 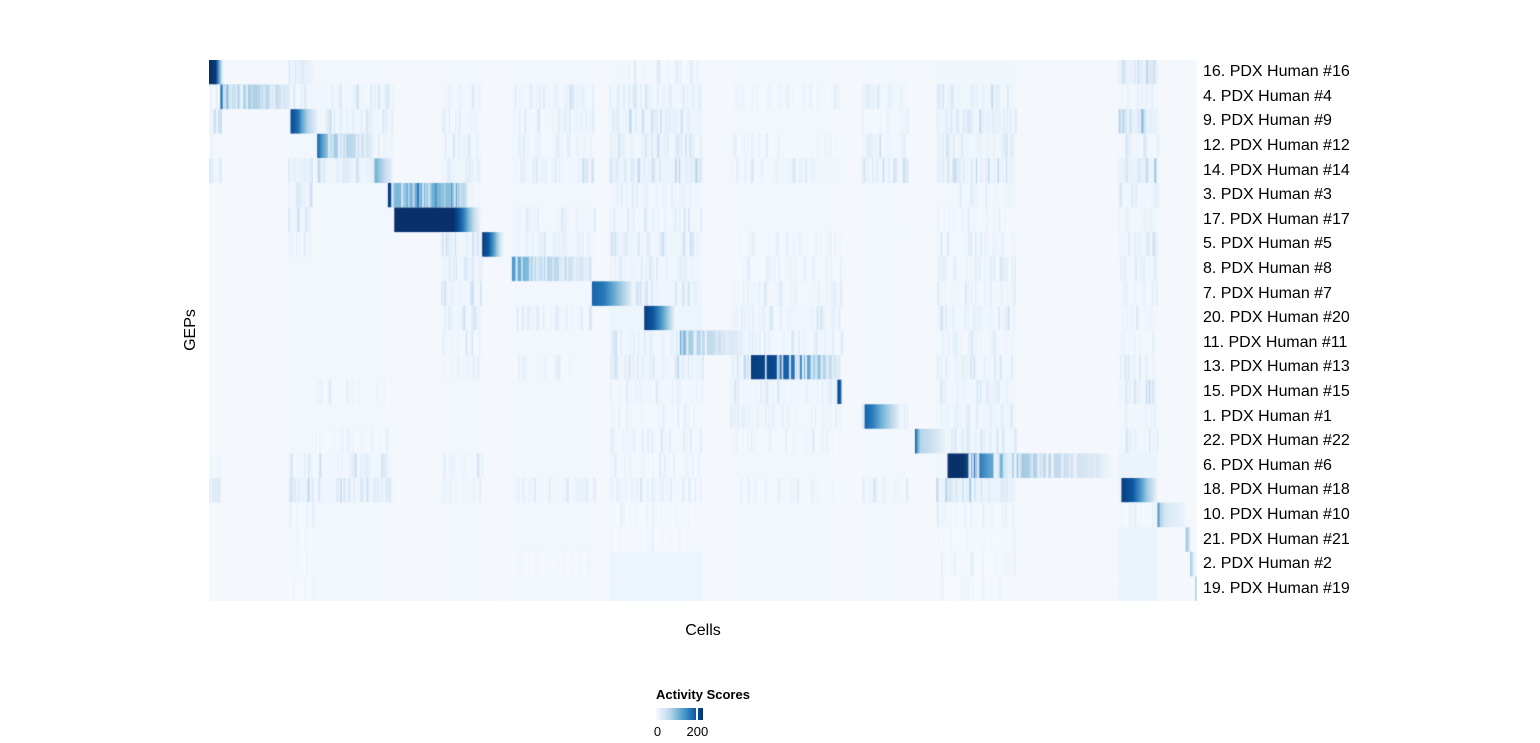 I want to click on colorbar-tick-label-200: 200, so click(x=697, y=731).